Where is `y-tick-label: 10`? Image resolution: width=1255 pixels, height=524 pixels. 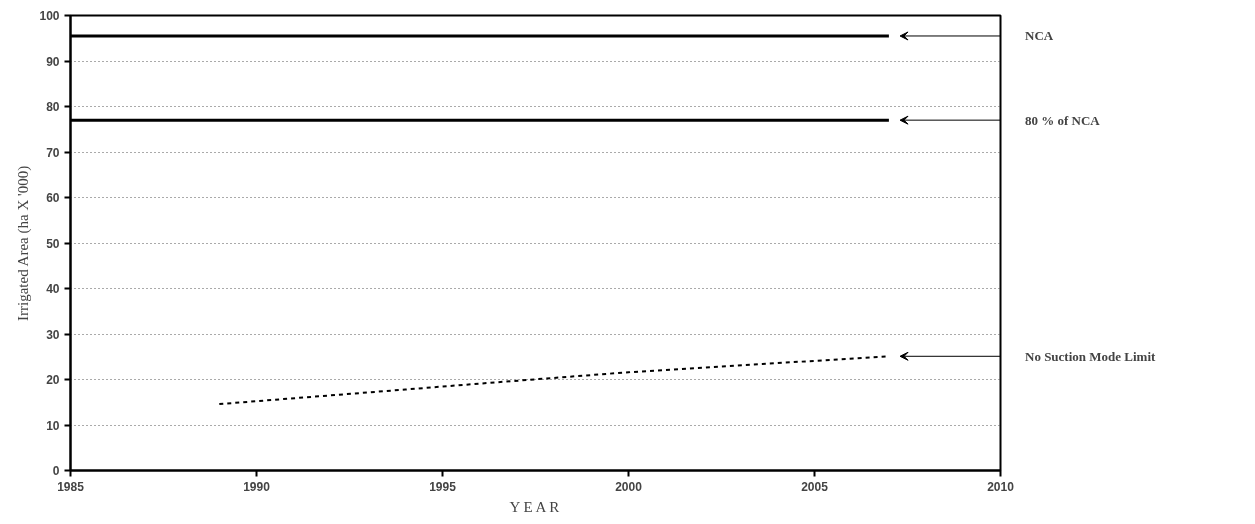 y-tick-label: 10 is located at coordinates (53, 425).